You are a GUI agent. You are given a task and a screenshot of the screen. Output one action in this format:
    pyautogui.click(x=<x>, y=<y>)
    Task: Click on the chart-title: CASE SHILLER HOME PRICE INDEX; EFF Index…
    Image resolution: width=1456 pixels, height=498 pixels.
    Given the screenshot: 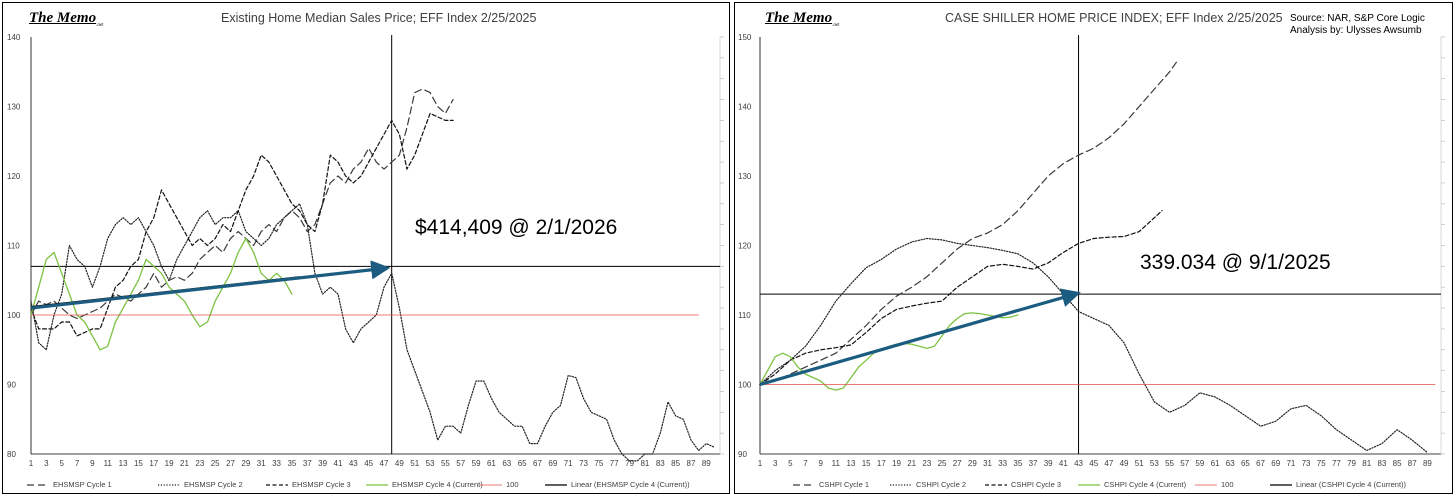 What is the action you would take?
    pyautogui.click(x=1114, y=18)
    